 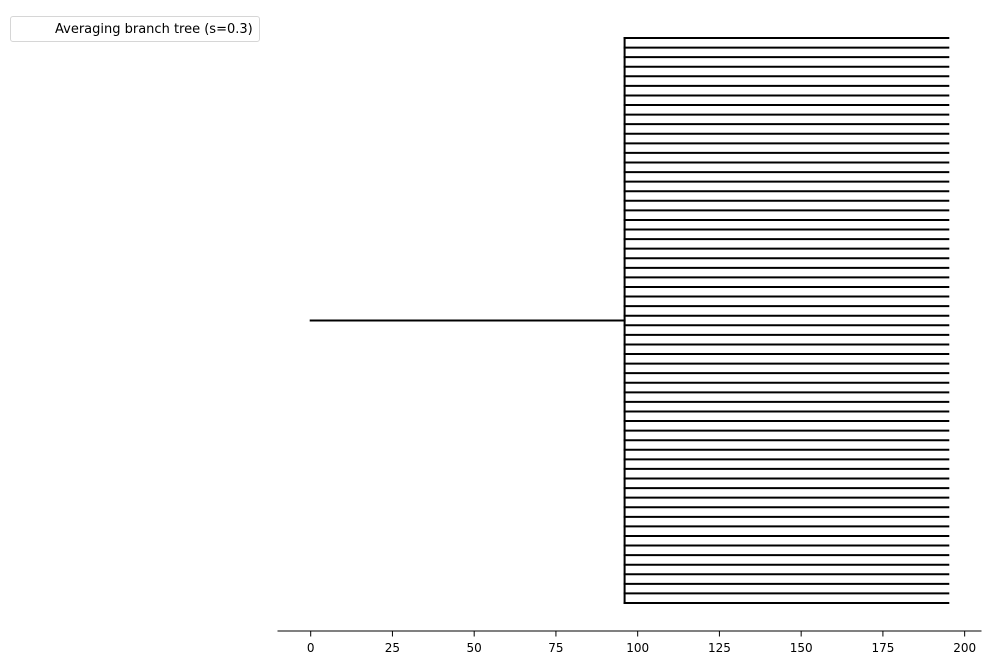 I want to click on legend: Averaging branch tree (s=0.3), so click(x=135, y=29).